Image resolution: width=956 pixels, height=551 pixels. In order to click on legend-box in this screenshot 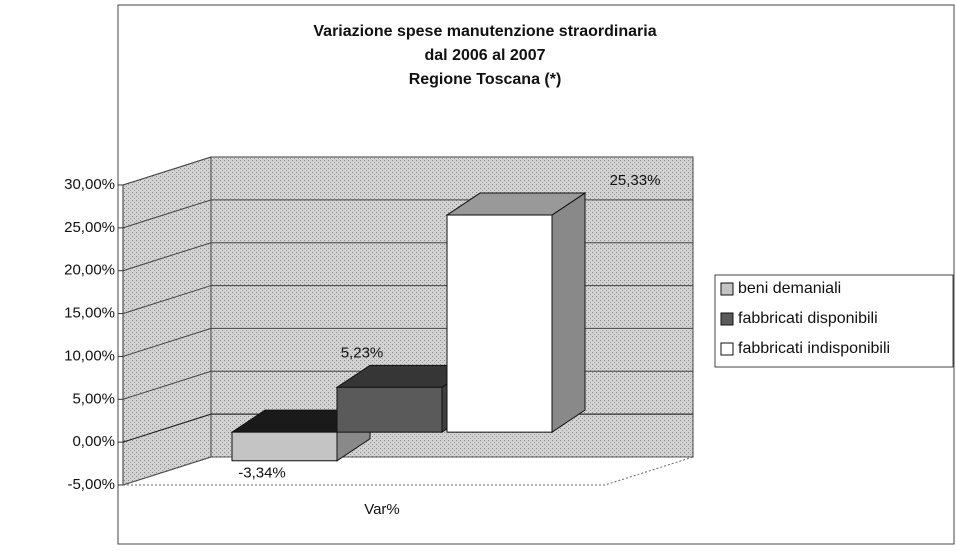, I will do `click(834, 321)`.